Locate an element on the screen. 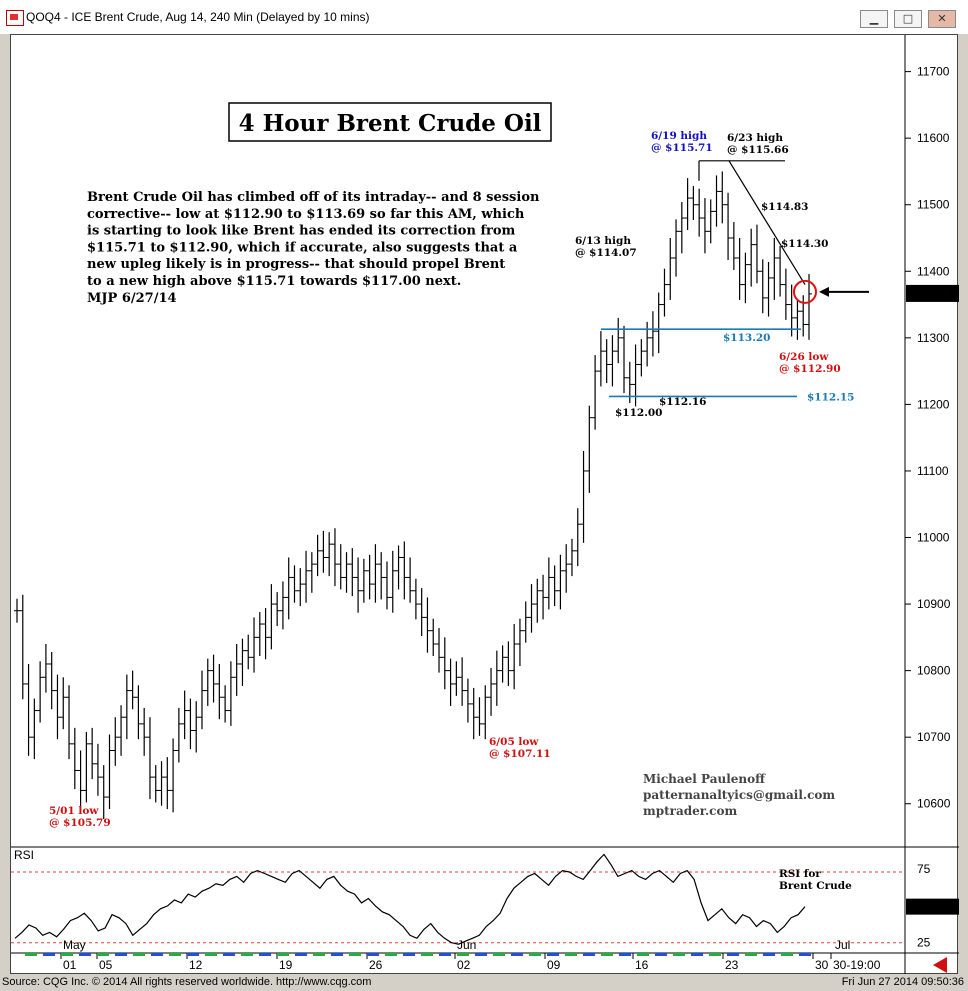  x-tick-label: 01 is located at coordinates (70, 965).